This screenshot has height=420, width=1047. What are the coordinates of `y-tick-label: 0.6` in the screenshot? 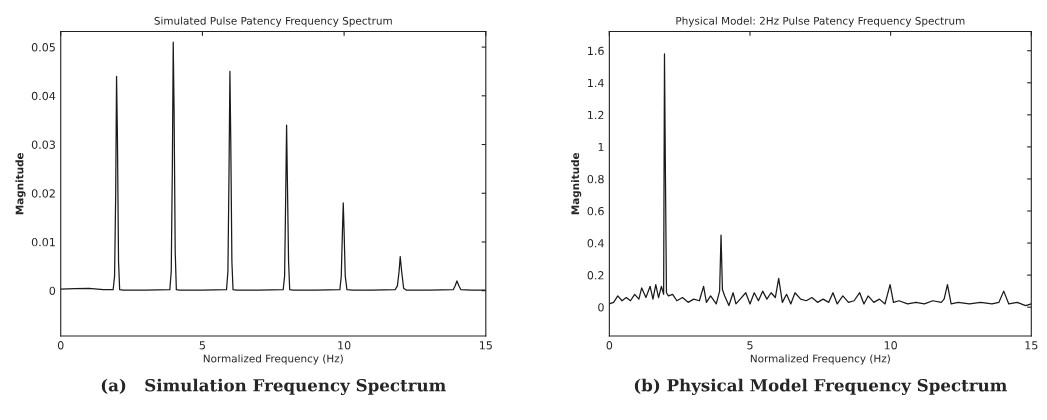 It's located at (595, 211).